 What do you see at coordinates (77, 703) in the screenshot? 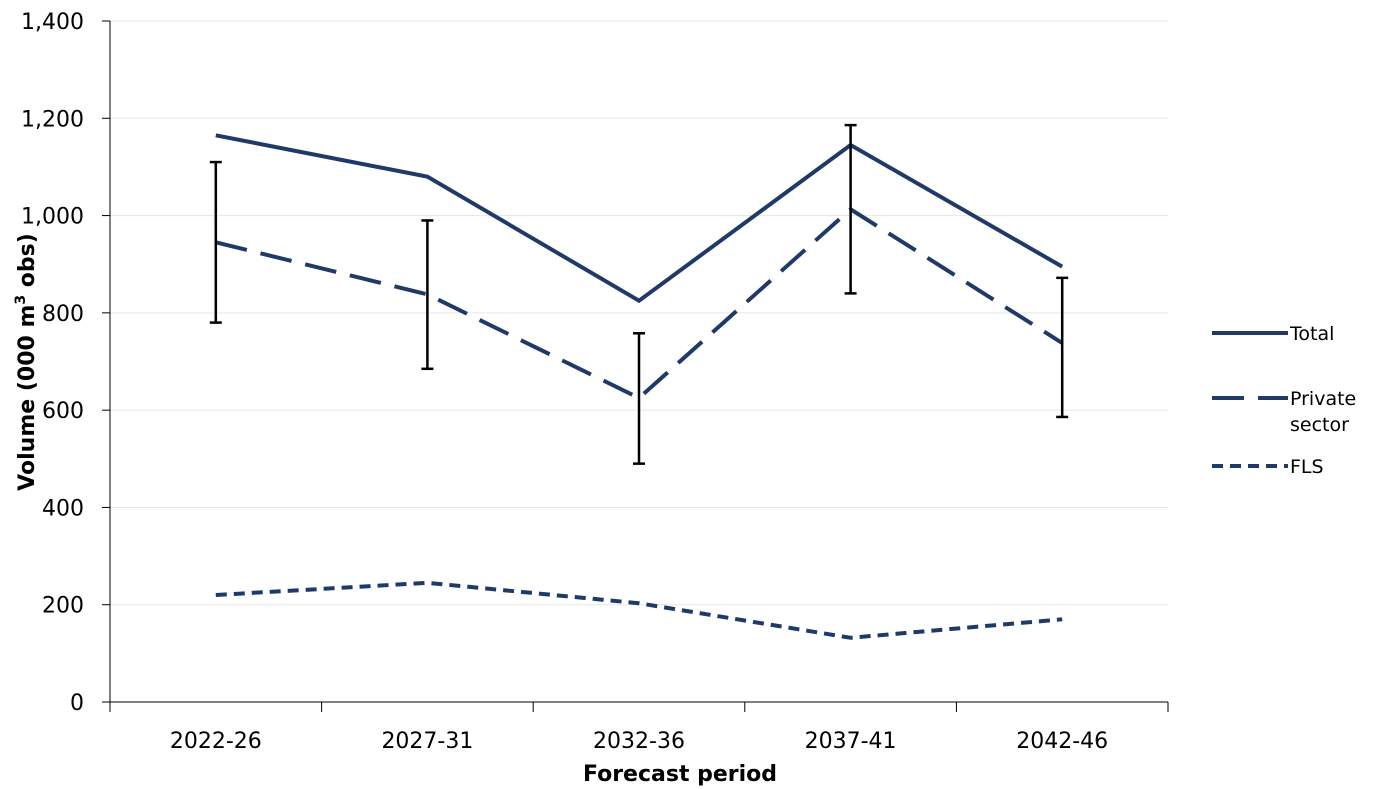
I see `y-tick-label: 0` at bounding box center [77, 703].